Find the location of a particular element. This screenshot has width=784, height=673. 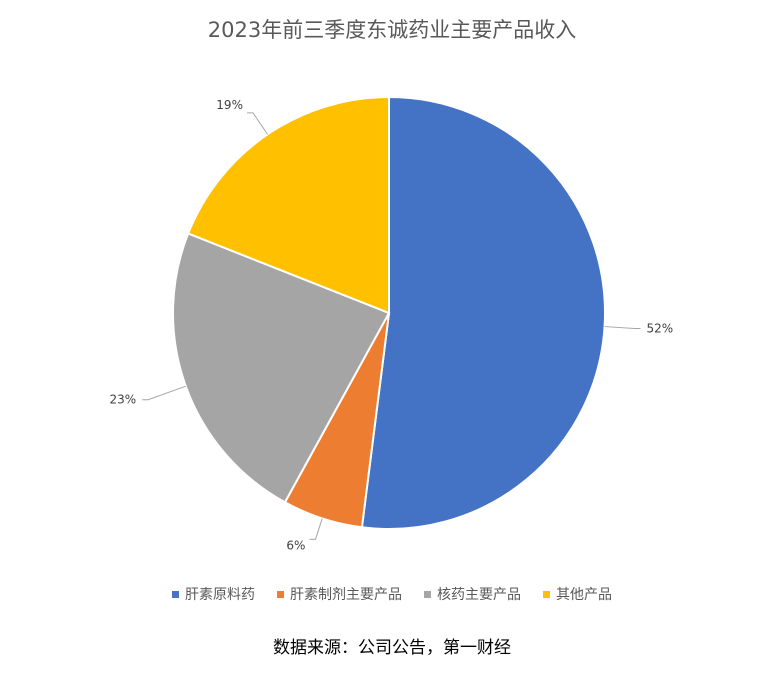

label-other-products: 19% is located at coordinates (229, 105).